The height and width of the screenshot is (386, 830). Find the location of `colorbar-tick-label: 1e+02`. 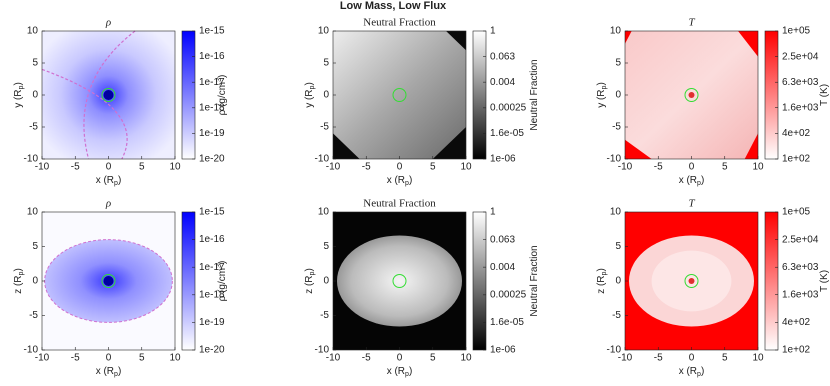

colorbar-tick-label: 1e+02 is located at coordinates (796, 350).